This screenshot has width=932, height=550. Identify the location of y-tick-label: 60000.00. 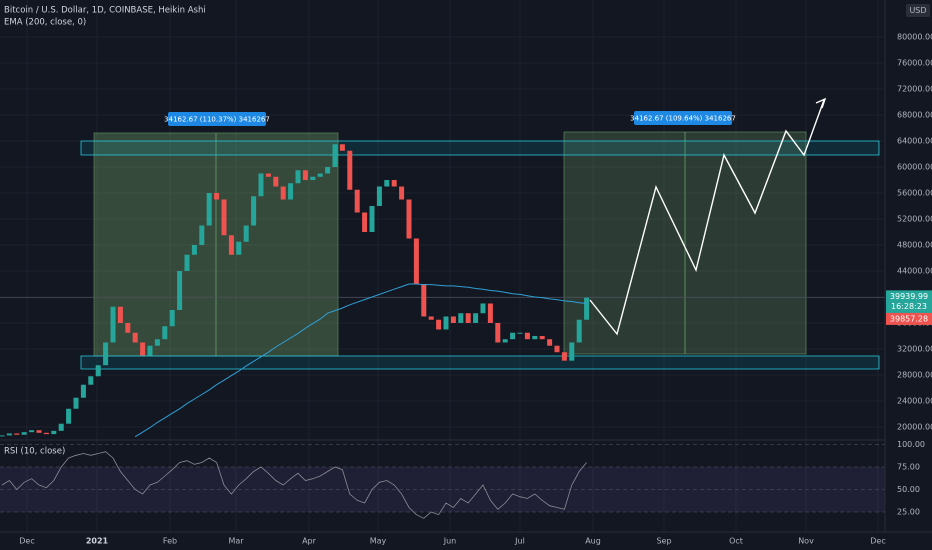
(914, 167).